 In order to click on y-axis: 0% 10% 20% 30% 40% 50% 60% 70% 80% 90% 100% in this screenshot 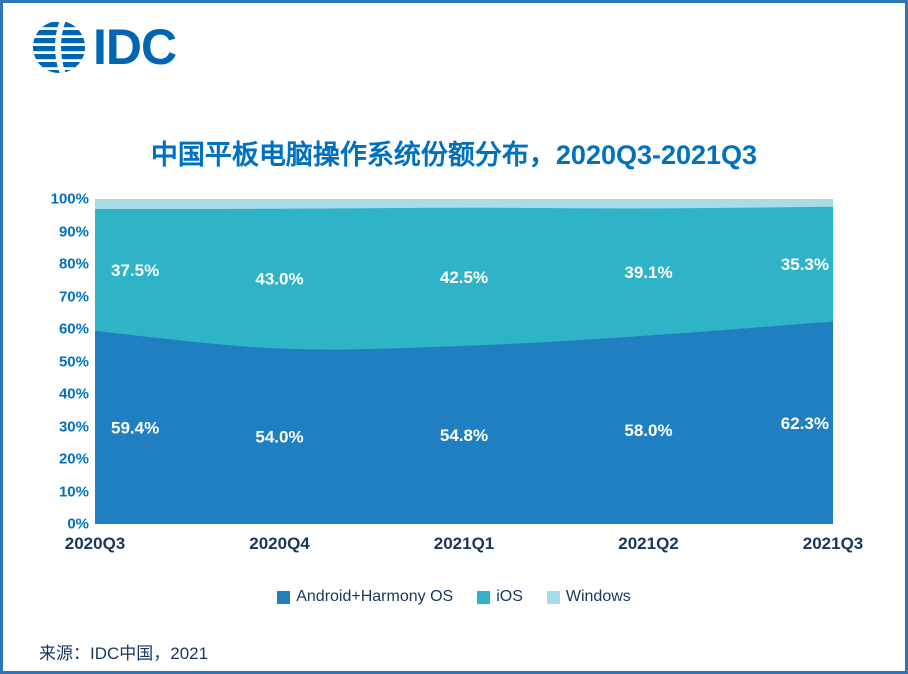, I will do `click(55, 362)`.